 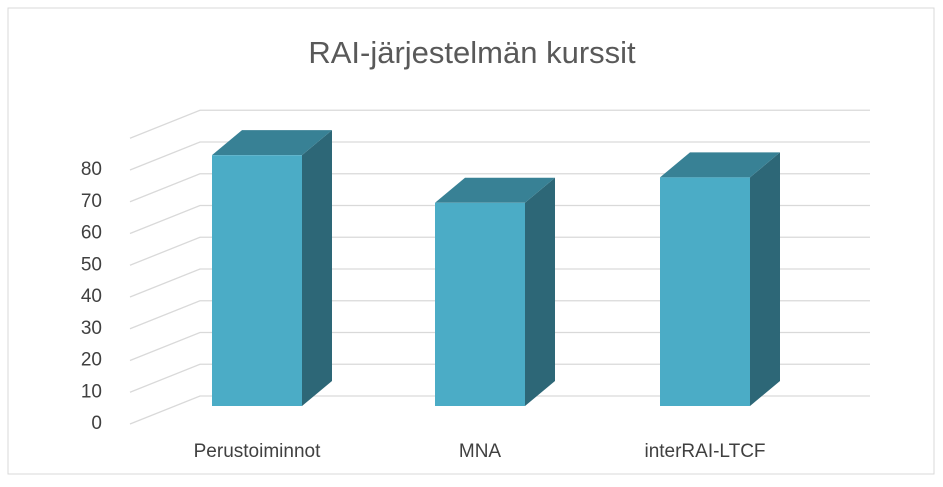 I want to click on x-tick-label: MNA, so click(x=480, y=451).